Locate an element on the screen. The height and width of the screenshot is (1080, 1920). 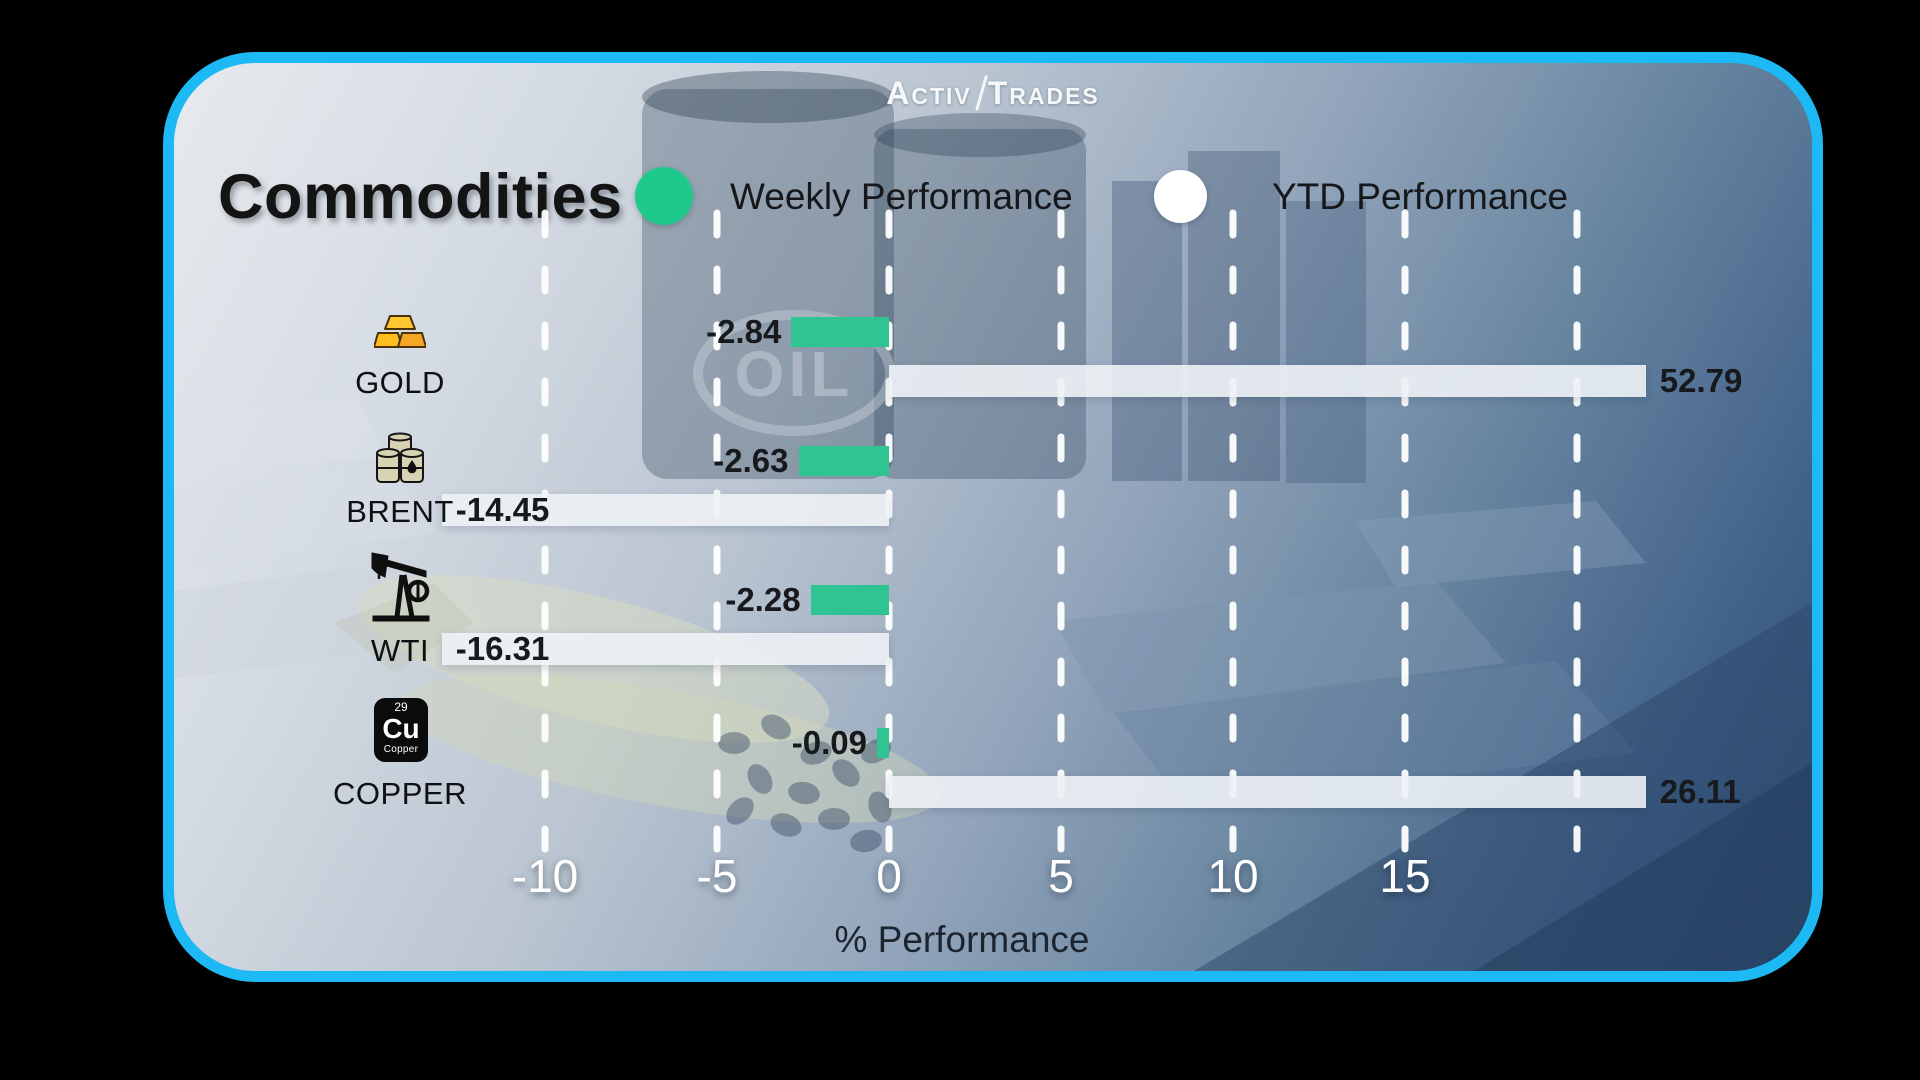
category-label: WTI is located at coordinates (400, 650).